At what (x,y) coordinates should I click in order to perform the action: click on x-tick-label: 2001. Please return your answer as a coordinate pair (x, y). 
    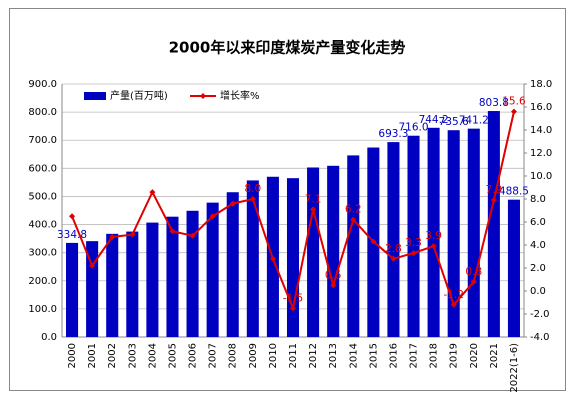
    Looking at the image, I should click on (92, 355).